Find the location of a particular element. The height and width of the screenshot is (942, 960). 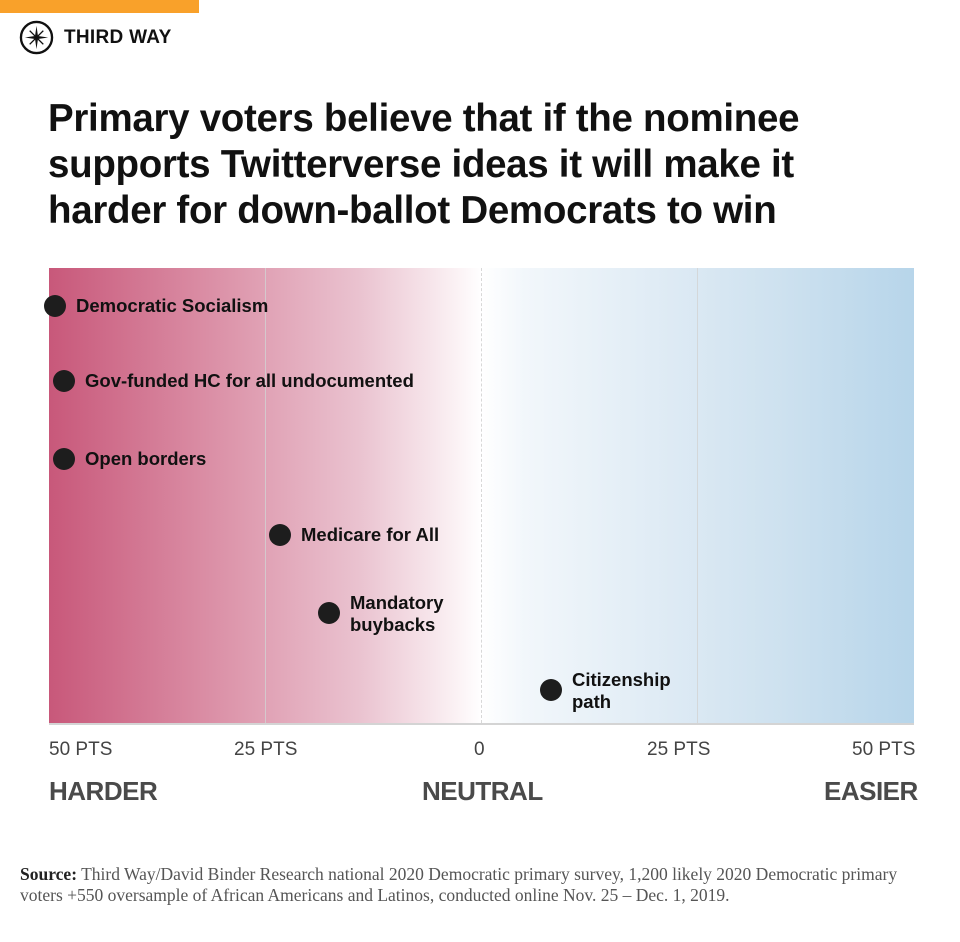

data-point: Citizenship path is located at coordinates (605, 691).